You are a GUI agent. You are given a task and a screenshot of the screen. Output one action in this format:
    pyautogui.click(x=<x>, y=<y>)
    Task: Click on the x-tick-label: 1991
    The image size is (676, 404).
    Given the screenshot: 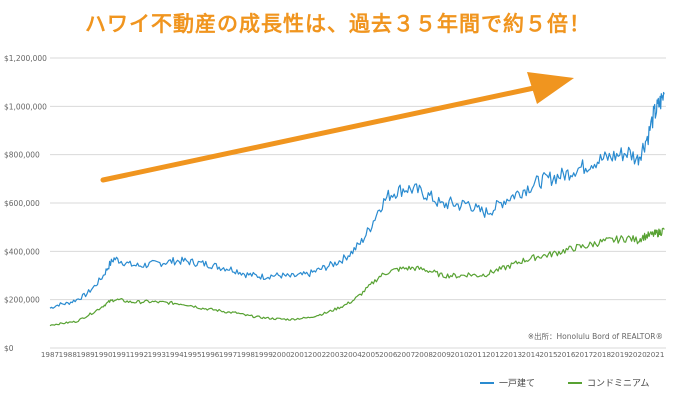 What is the action you would take?
    pyautogui.click(x=121, y=354)
    